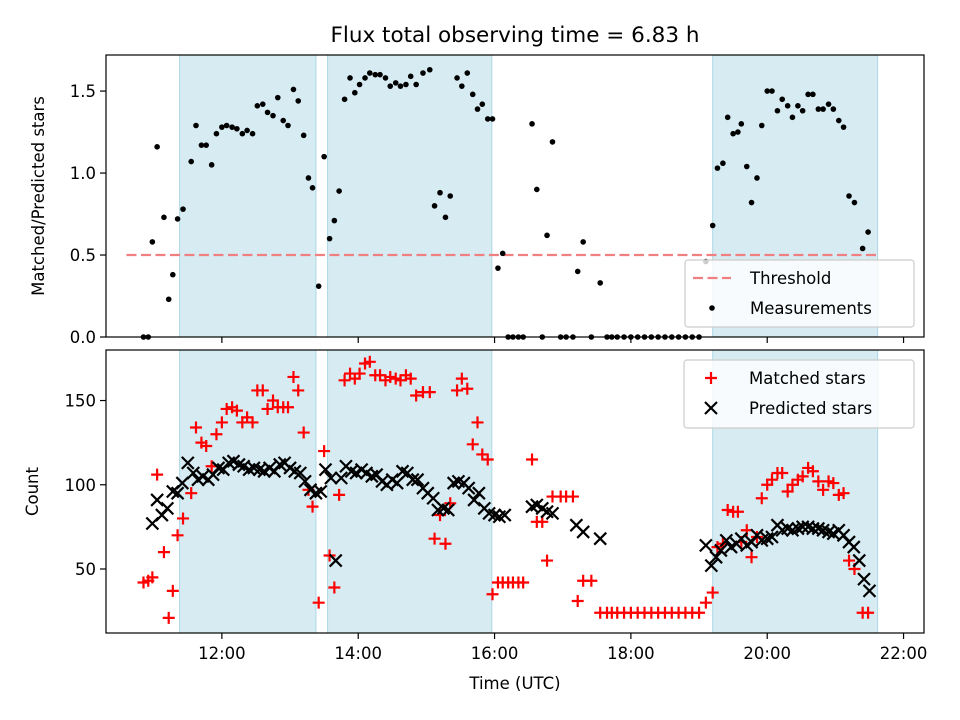  What do you see at coordinates (83, 337) in the screenshot?
I see `y-tick-label: 0.0` at bounding box center [83, 337].